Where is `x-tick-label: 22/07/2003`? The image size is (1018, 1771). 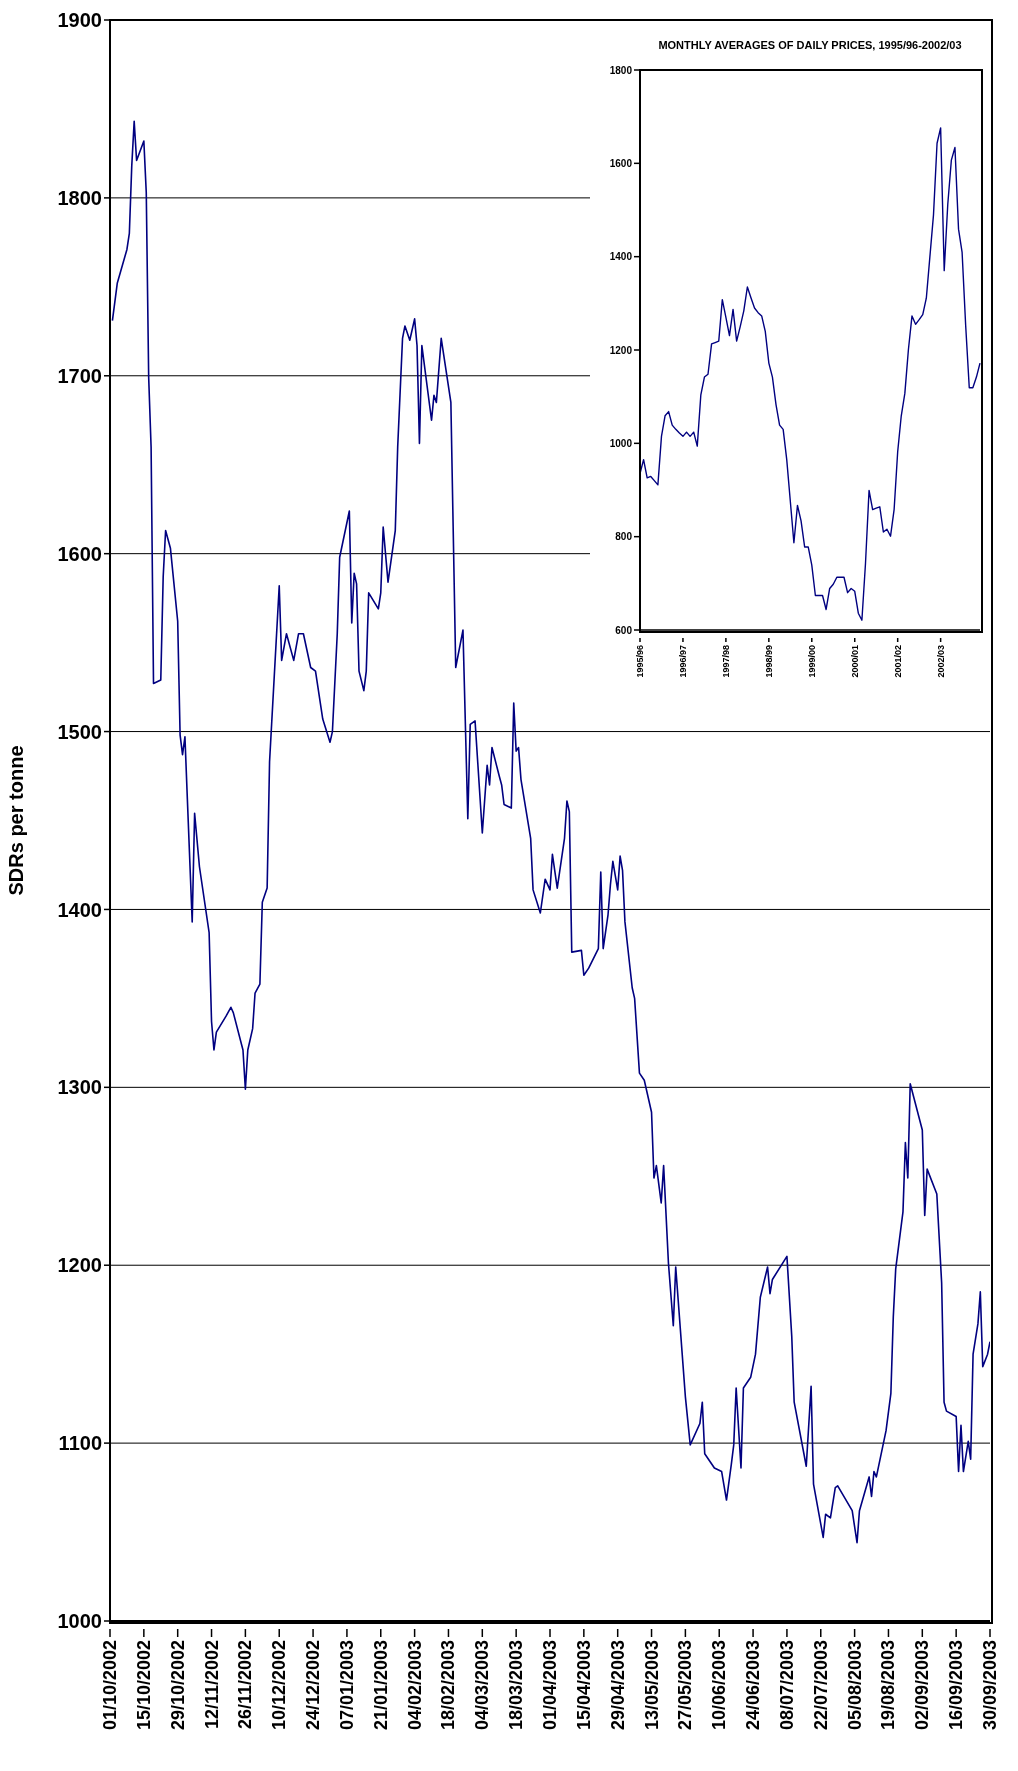 x-tick-label: 22/07/2003 is located at coordinates (820, 1685).